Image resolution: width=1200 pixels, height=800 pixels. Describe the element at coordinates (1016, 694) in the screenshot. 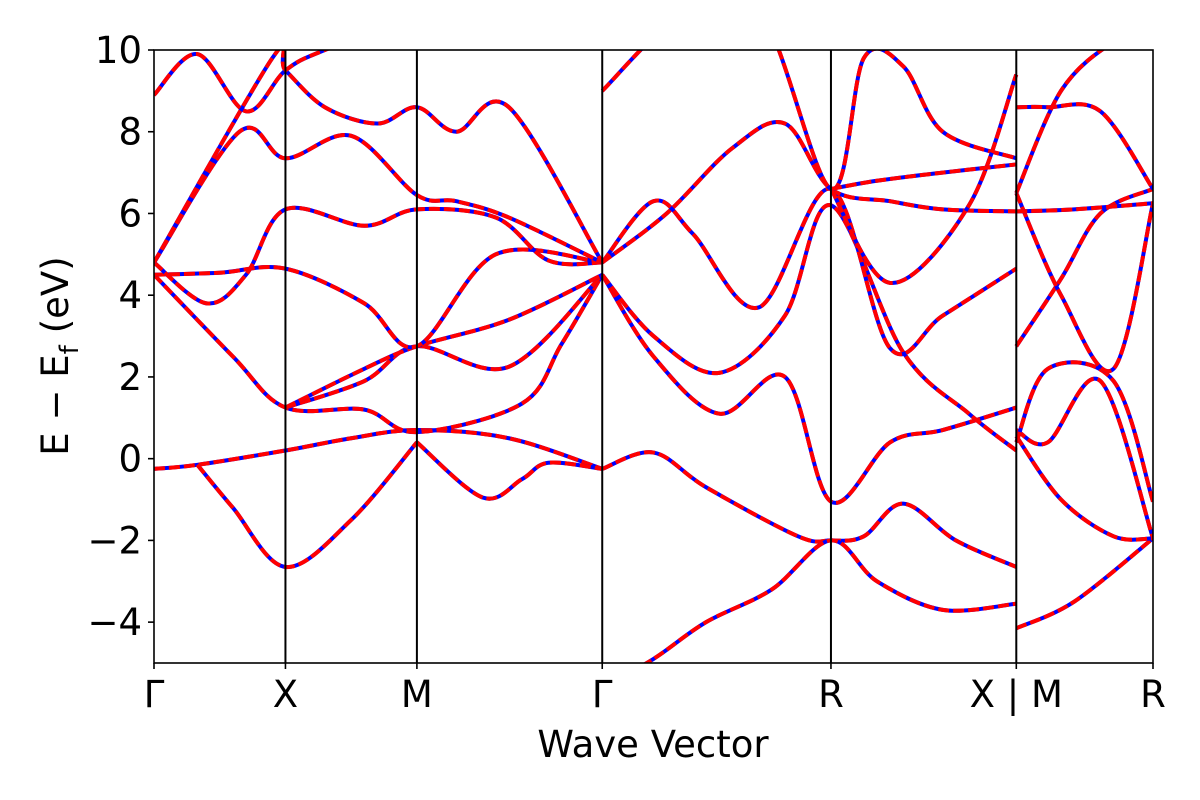

I see `x-tick-label: X | M` at that location.